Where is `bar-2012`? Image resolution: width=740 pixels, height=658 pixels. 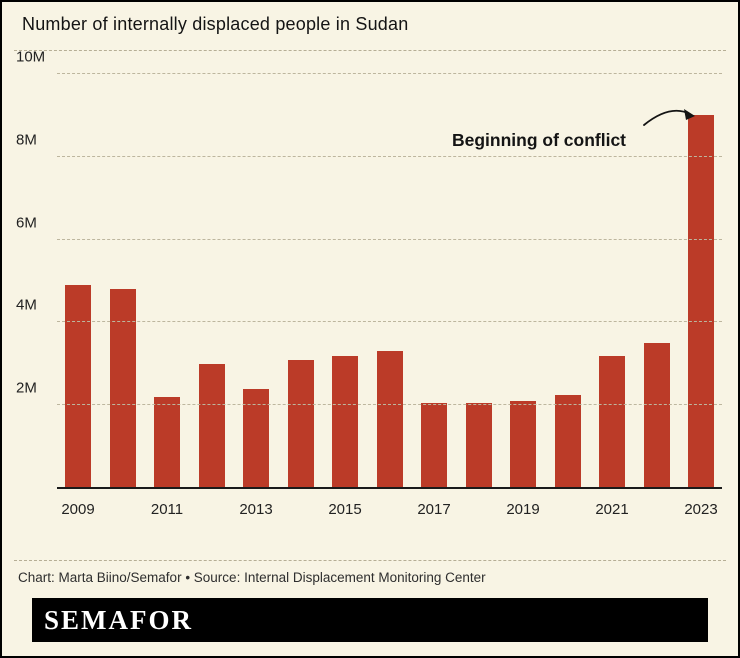 bar-2012 is located at coordinates (211, 425).